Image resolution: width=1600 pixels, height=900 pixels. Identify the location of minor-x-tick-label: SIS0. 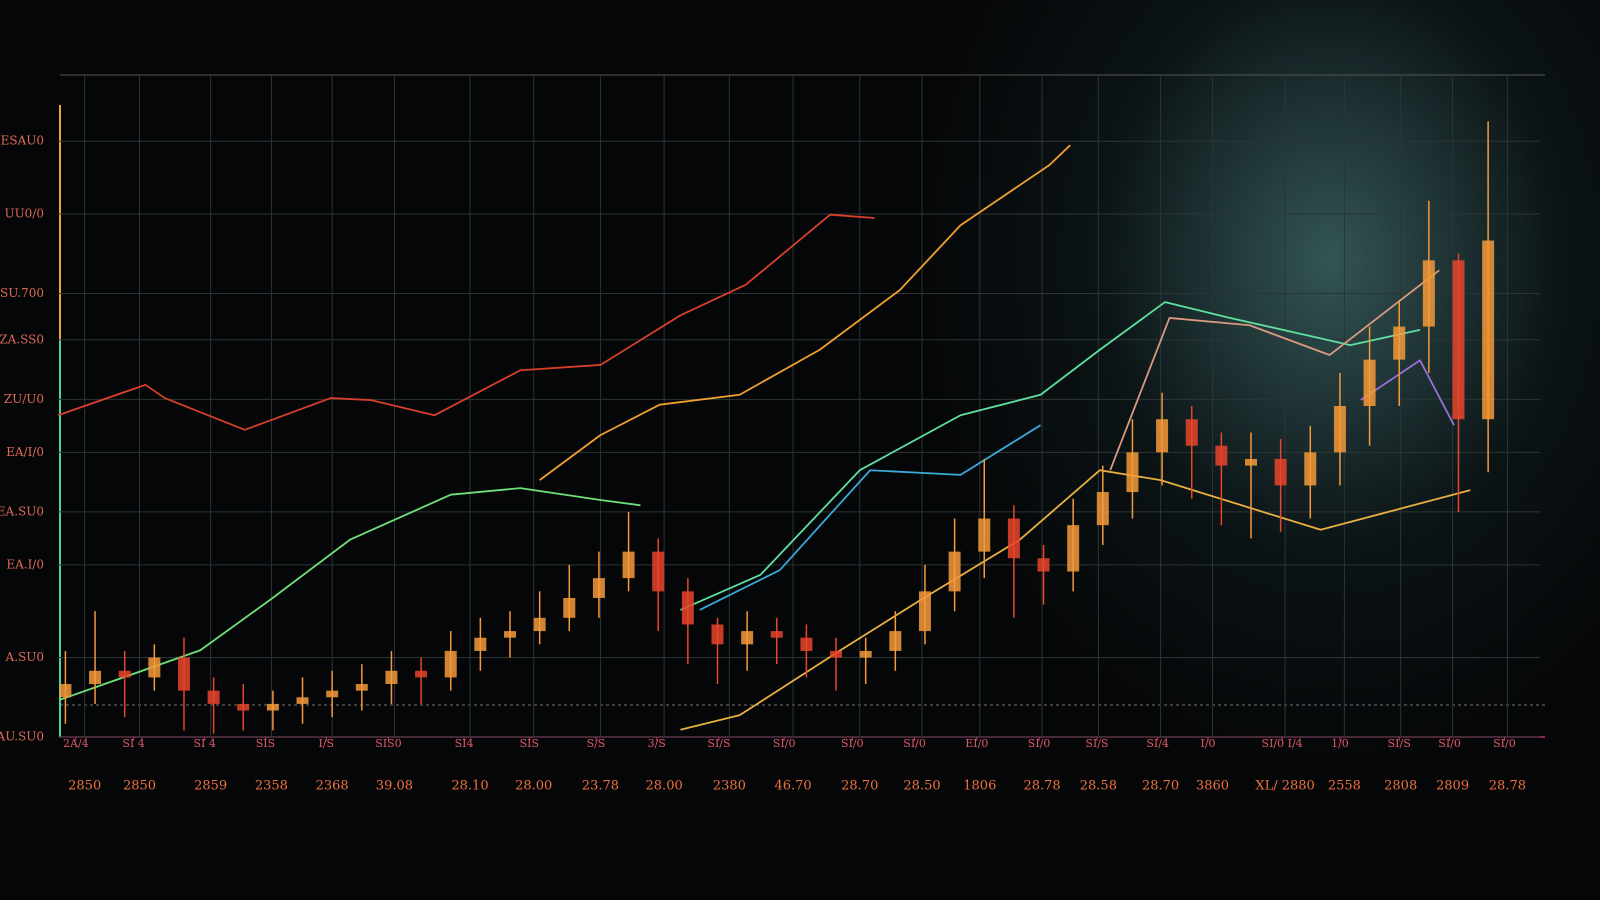
(388, 743).